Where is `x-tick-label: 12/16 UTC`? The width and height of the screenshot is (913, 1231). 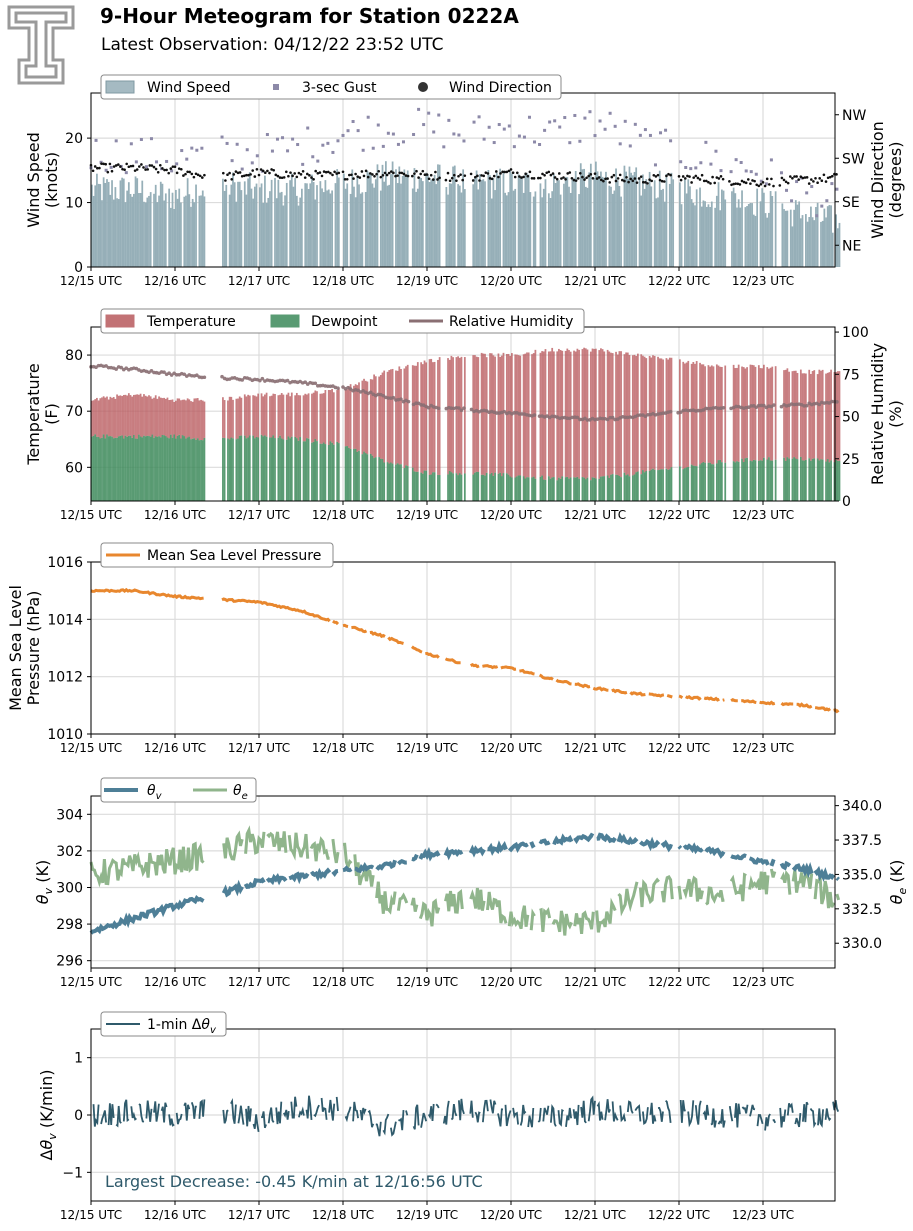
x-tick-label: 12/16 UTC is located at coordinates (175, 281).